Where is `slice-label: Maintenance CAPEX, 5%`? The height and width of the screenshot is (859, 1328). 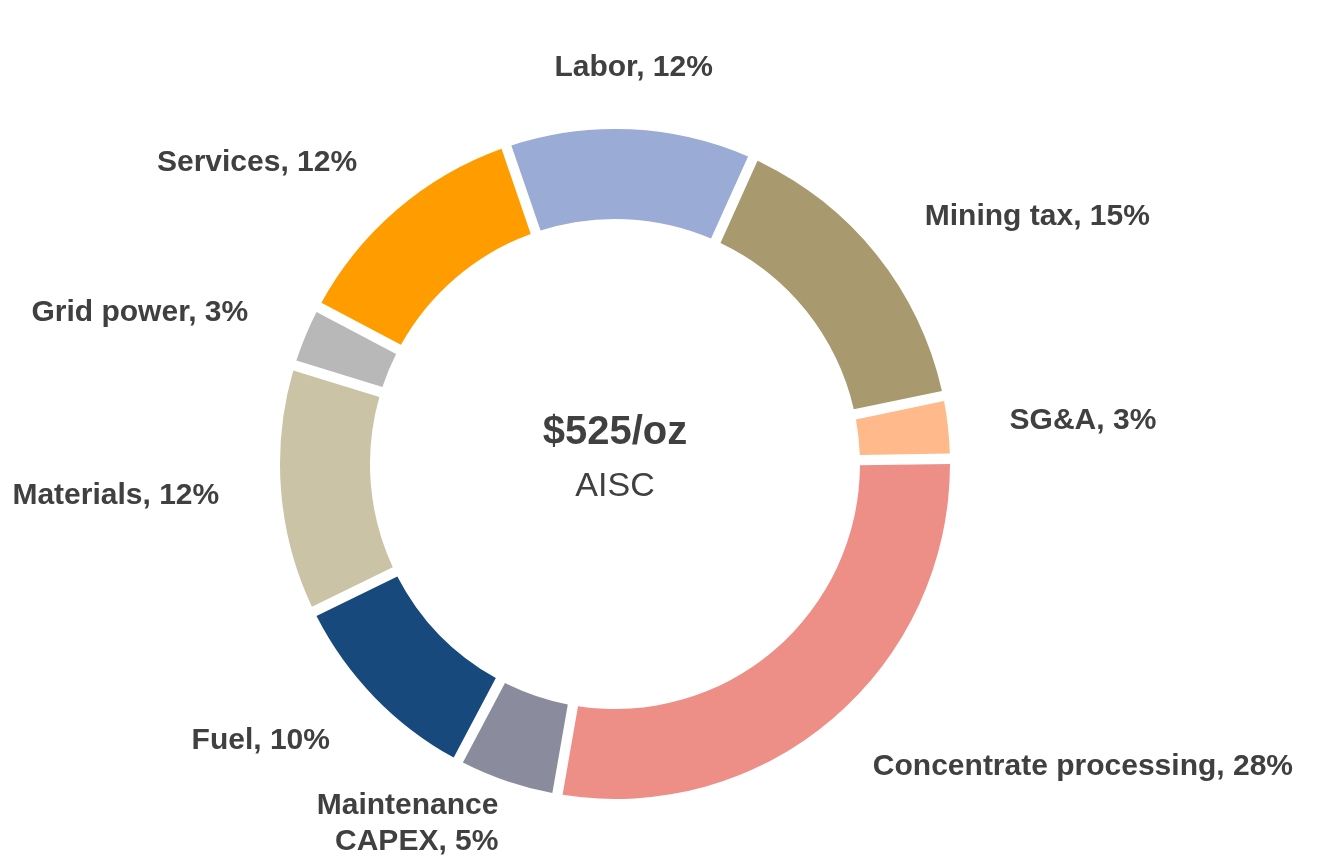 slice-label: Maintenance CAPEX, 5% is located at coordinates (407, 821).